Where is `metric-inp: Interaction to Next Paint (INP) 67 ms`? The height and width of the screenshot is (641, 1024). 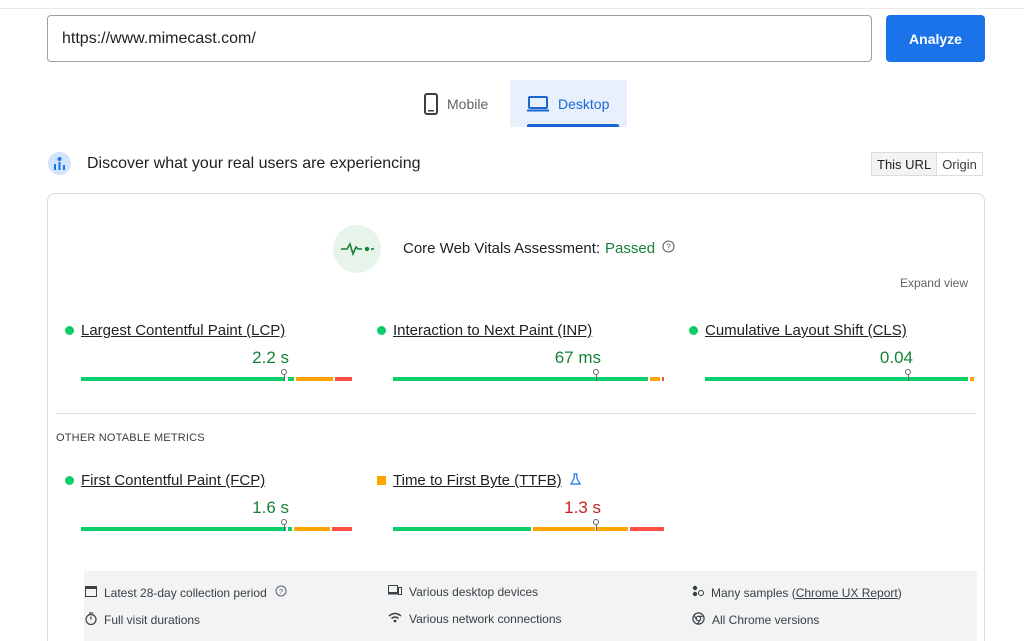
metric-inp: Interaction to Next Paint (INP) 67 ms is located at coordinates (520, 351).